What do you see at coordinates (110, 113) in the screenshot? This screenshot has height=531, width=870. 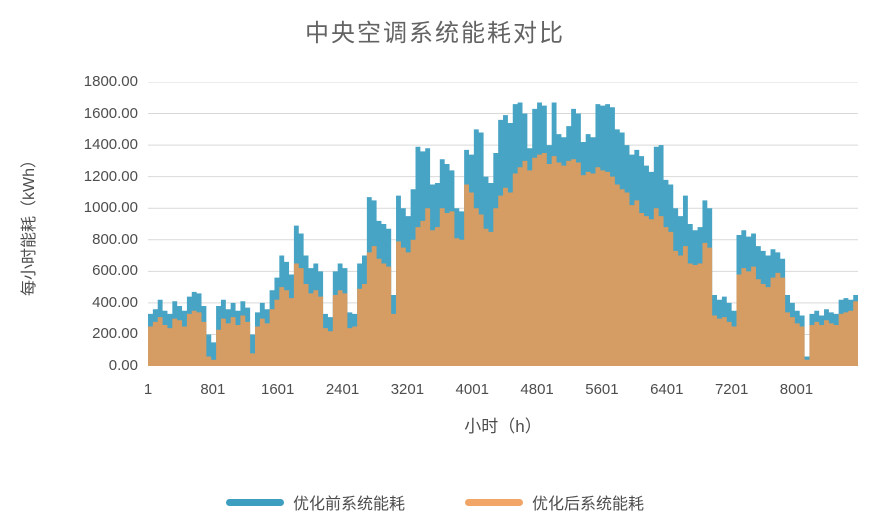 I see `y-tick-label: 1600.00` at bounding box center [110, 113].